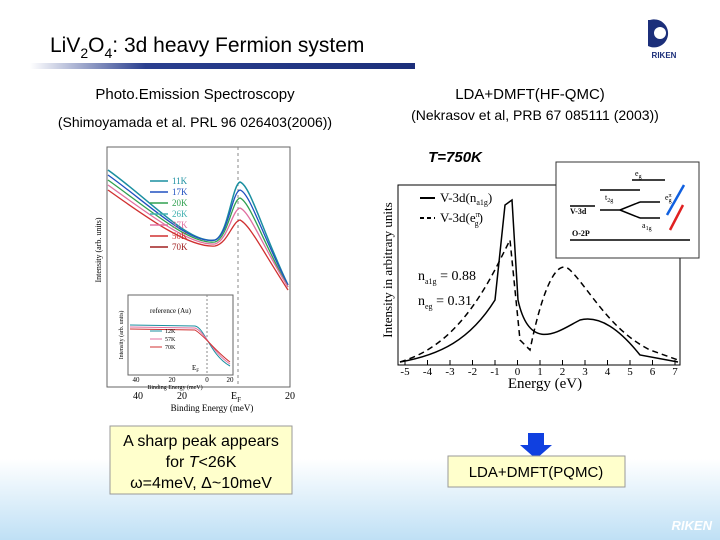 This screenshot has width=720, height=540. I want to click on slide-title: LiV2O4: 3d heavy Fermion system, so click(207, 47).